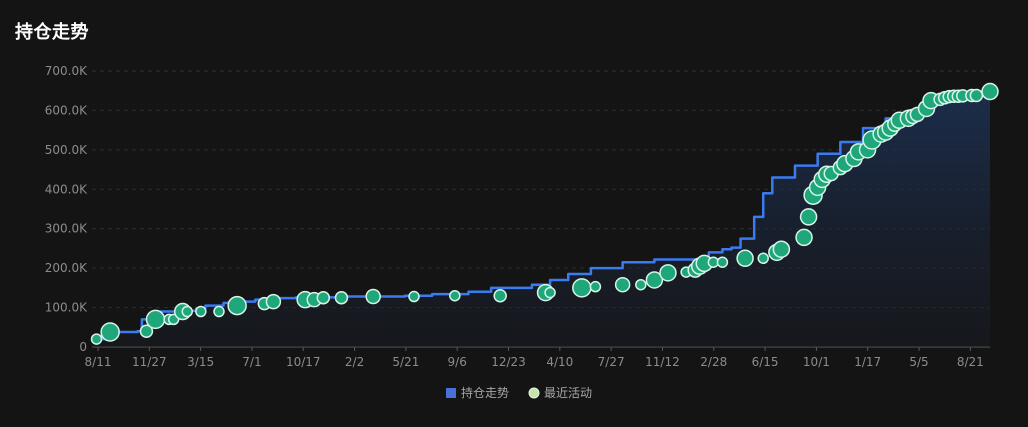  I want to click on legend-swatch-activity, so click(534, 393).